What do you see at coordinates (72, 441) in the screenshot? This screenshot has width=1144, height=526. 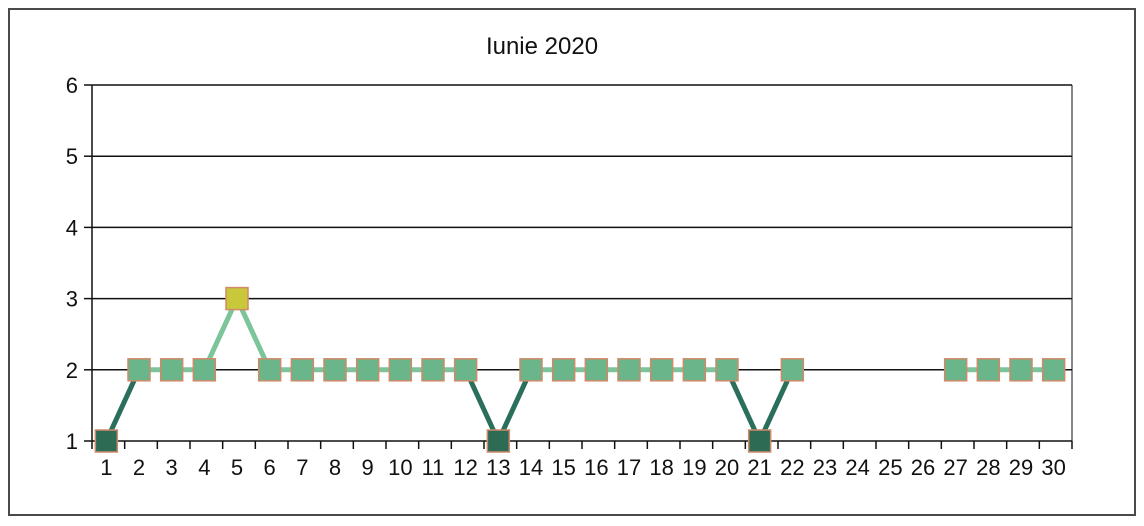 I see `y-tick-label: 1` at bounding box center [72, 441].